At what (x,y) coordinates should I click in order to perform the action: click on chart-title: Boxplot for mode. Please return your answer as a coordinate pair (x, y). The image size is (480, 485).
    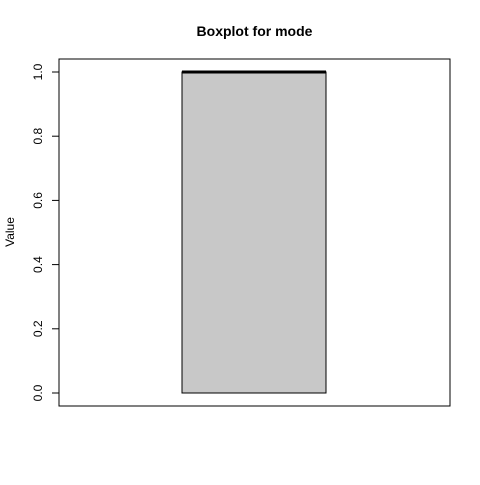
    Looking at the image, I should click on (255, 31).